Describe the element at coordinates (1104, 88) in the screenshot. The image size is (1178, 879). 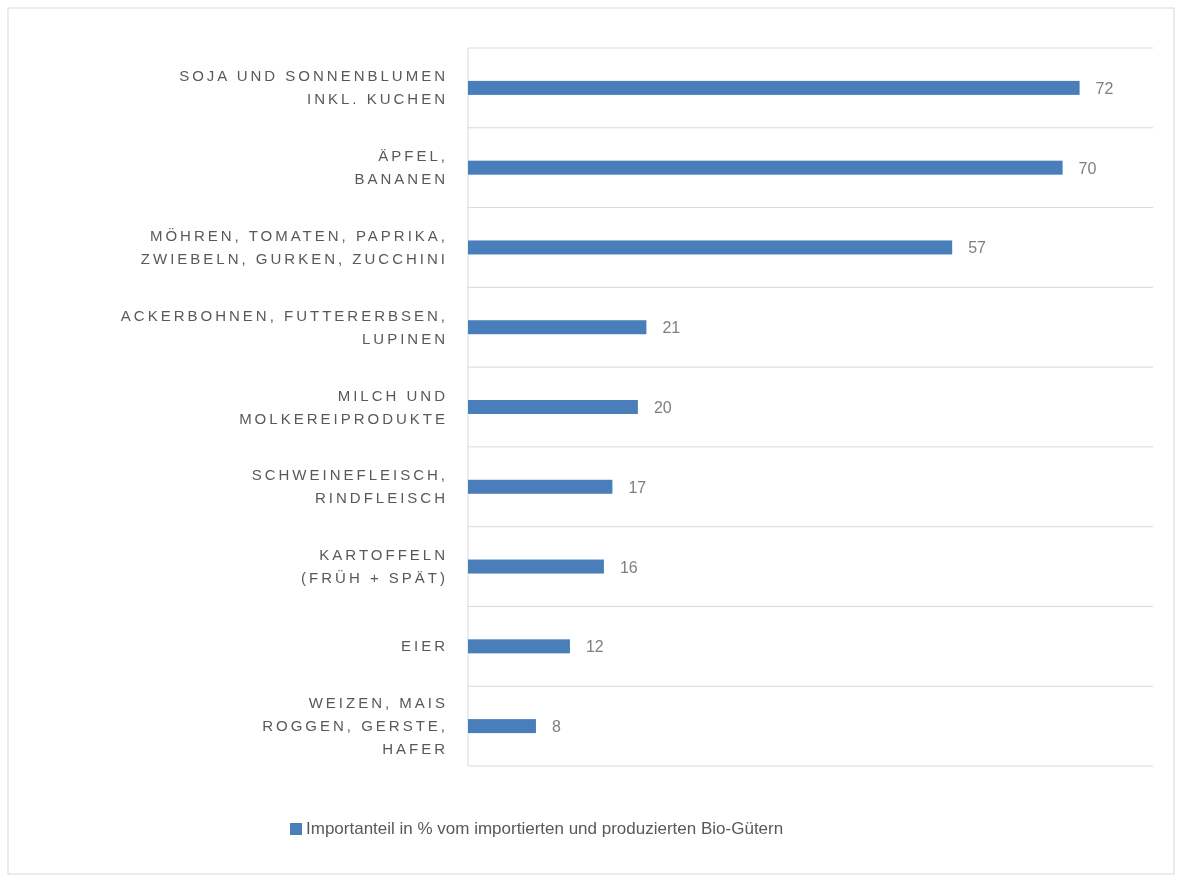
I see `data-label: 72` at that location.